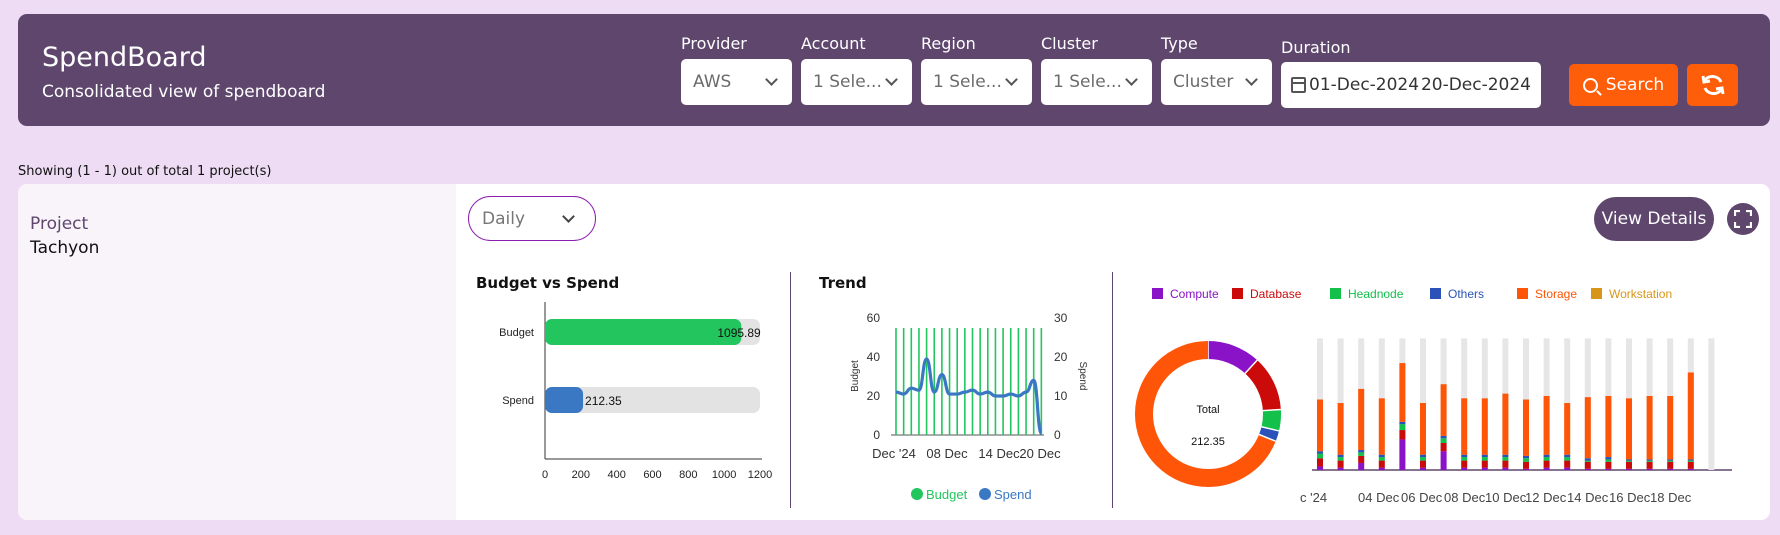 The width and height of the screenshot is (1780, 535). What do you see at coordinates (736, 82) in the screenshot?
I see `provider-select: AWS` at bounding box center [736, 82].